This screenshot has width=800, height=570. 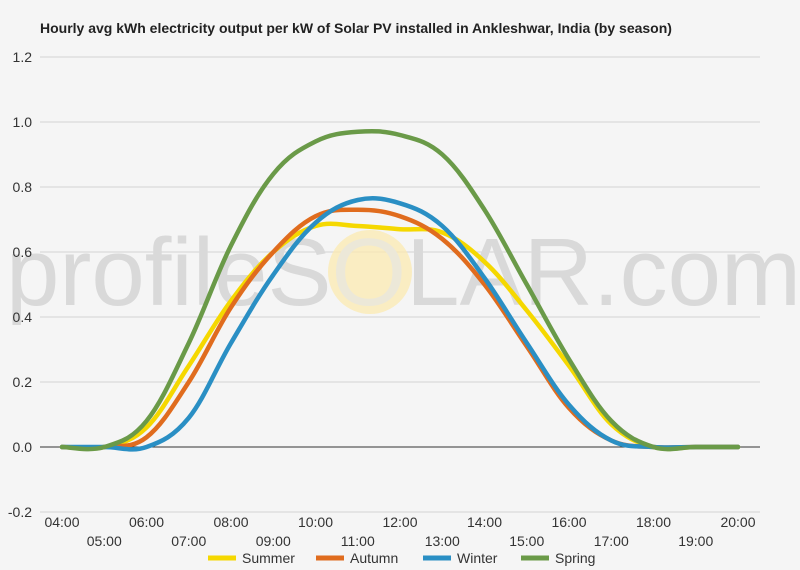 What do you see at coordinates (399, 522) in the screenshot?
I see `x-tick-label: 12:00` at bounding box center [399, 522].